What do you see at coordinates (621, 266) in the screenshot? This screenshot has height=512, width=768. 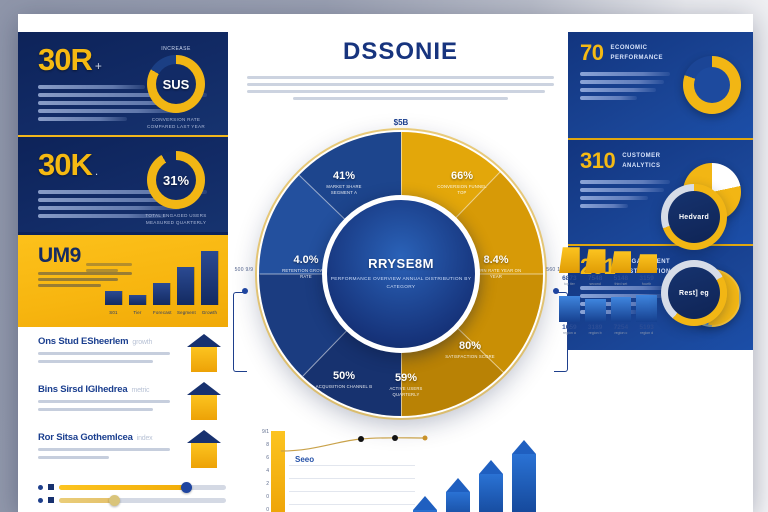 I see `bar-cell: 5148 third set` at bounding box center [621, 266].